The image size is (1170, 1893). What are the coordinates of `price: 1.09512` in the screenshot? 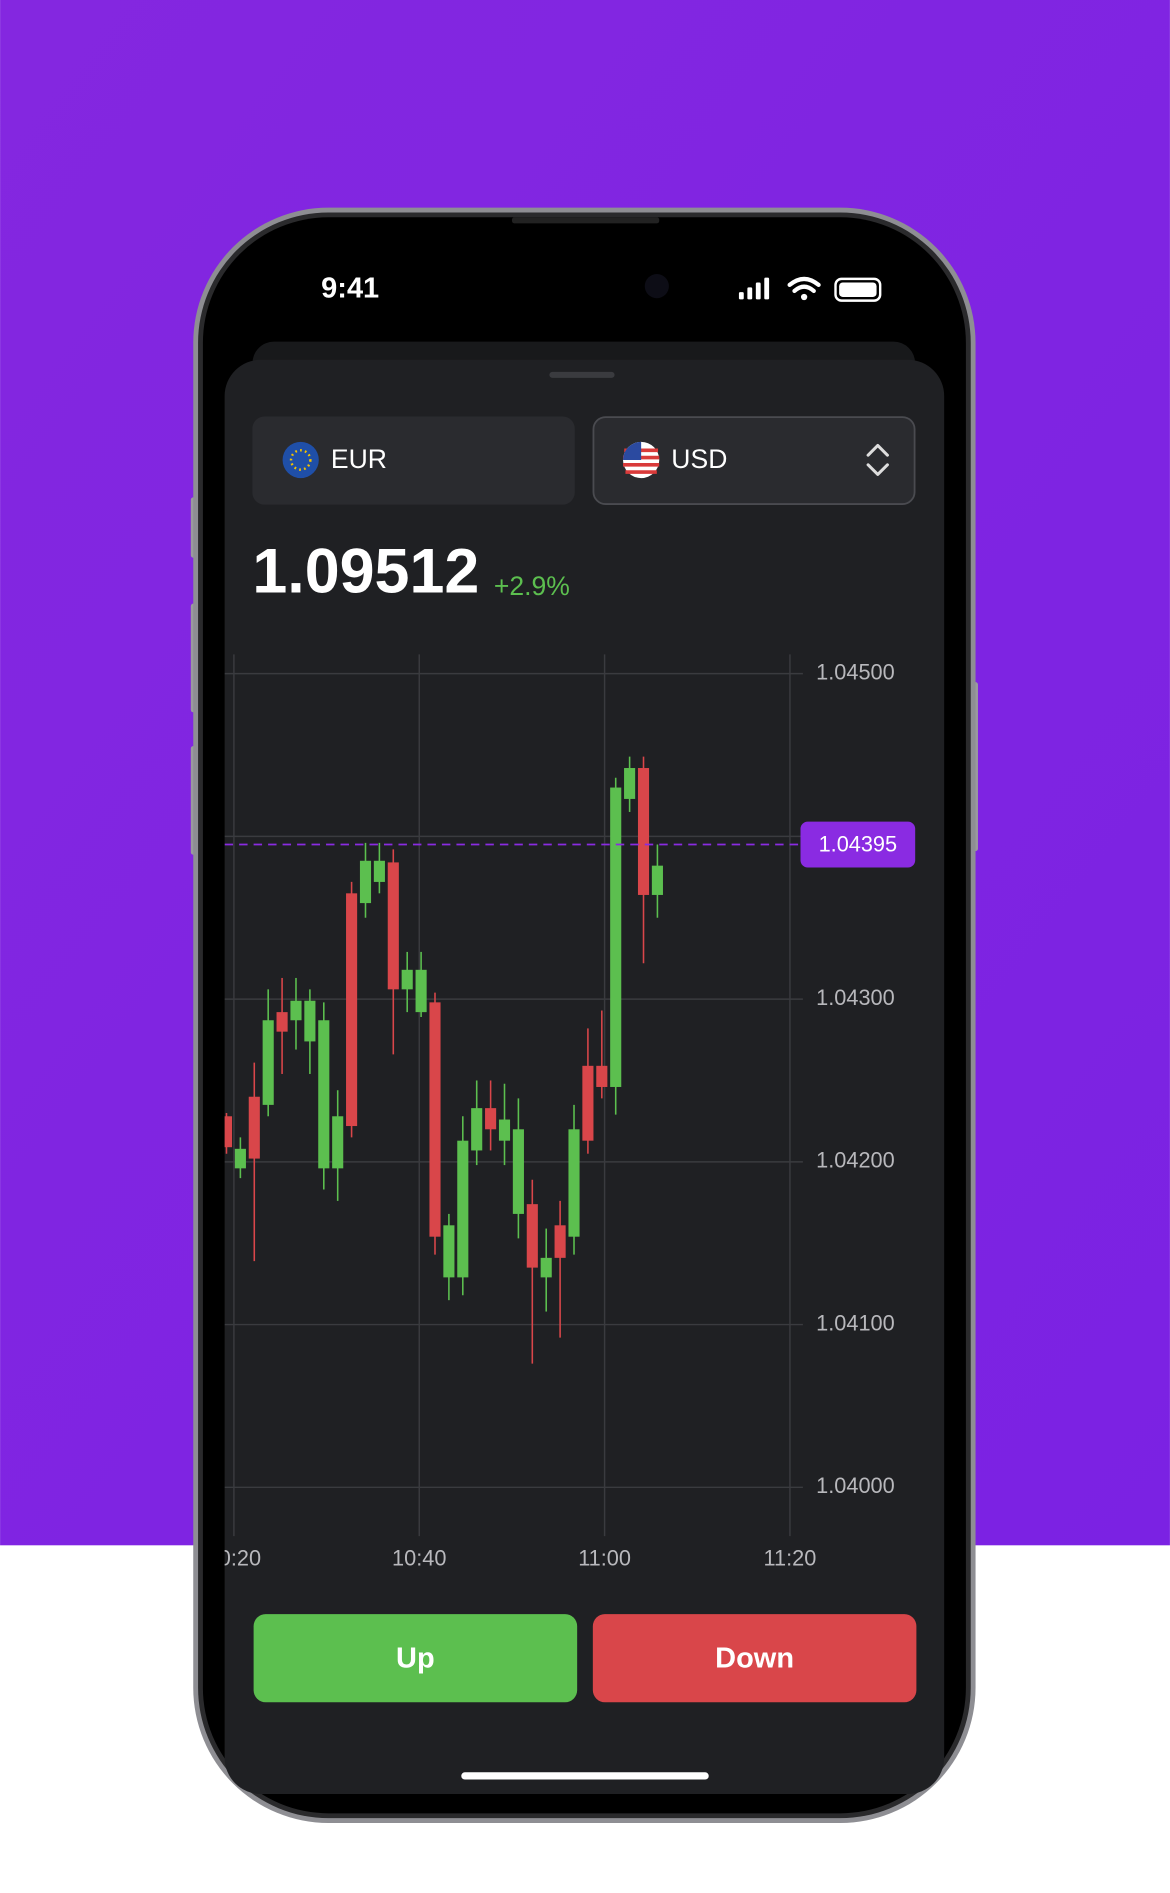 It's located at (365, 571).